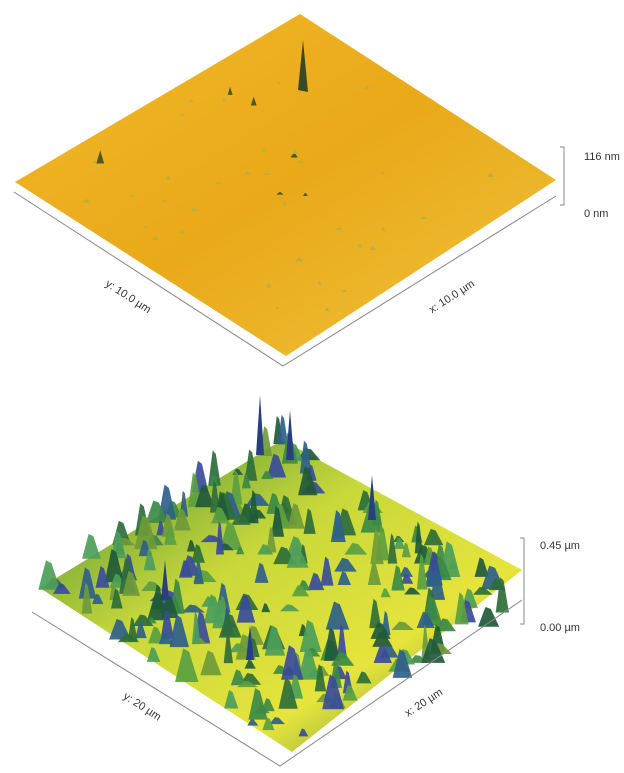 Image resolution: width=624 pixels, height=773 pixels. I want to click on z-scale, so click(562, 176).